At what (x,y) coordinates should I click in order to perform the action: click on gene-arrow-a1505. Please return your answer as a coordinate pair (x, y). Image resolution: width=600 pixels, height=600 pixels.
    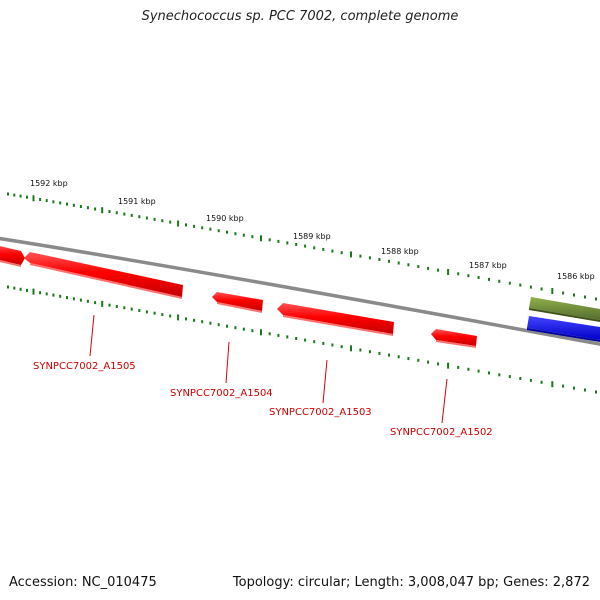
    Looking at the image, I should click on (103, 275).